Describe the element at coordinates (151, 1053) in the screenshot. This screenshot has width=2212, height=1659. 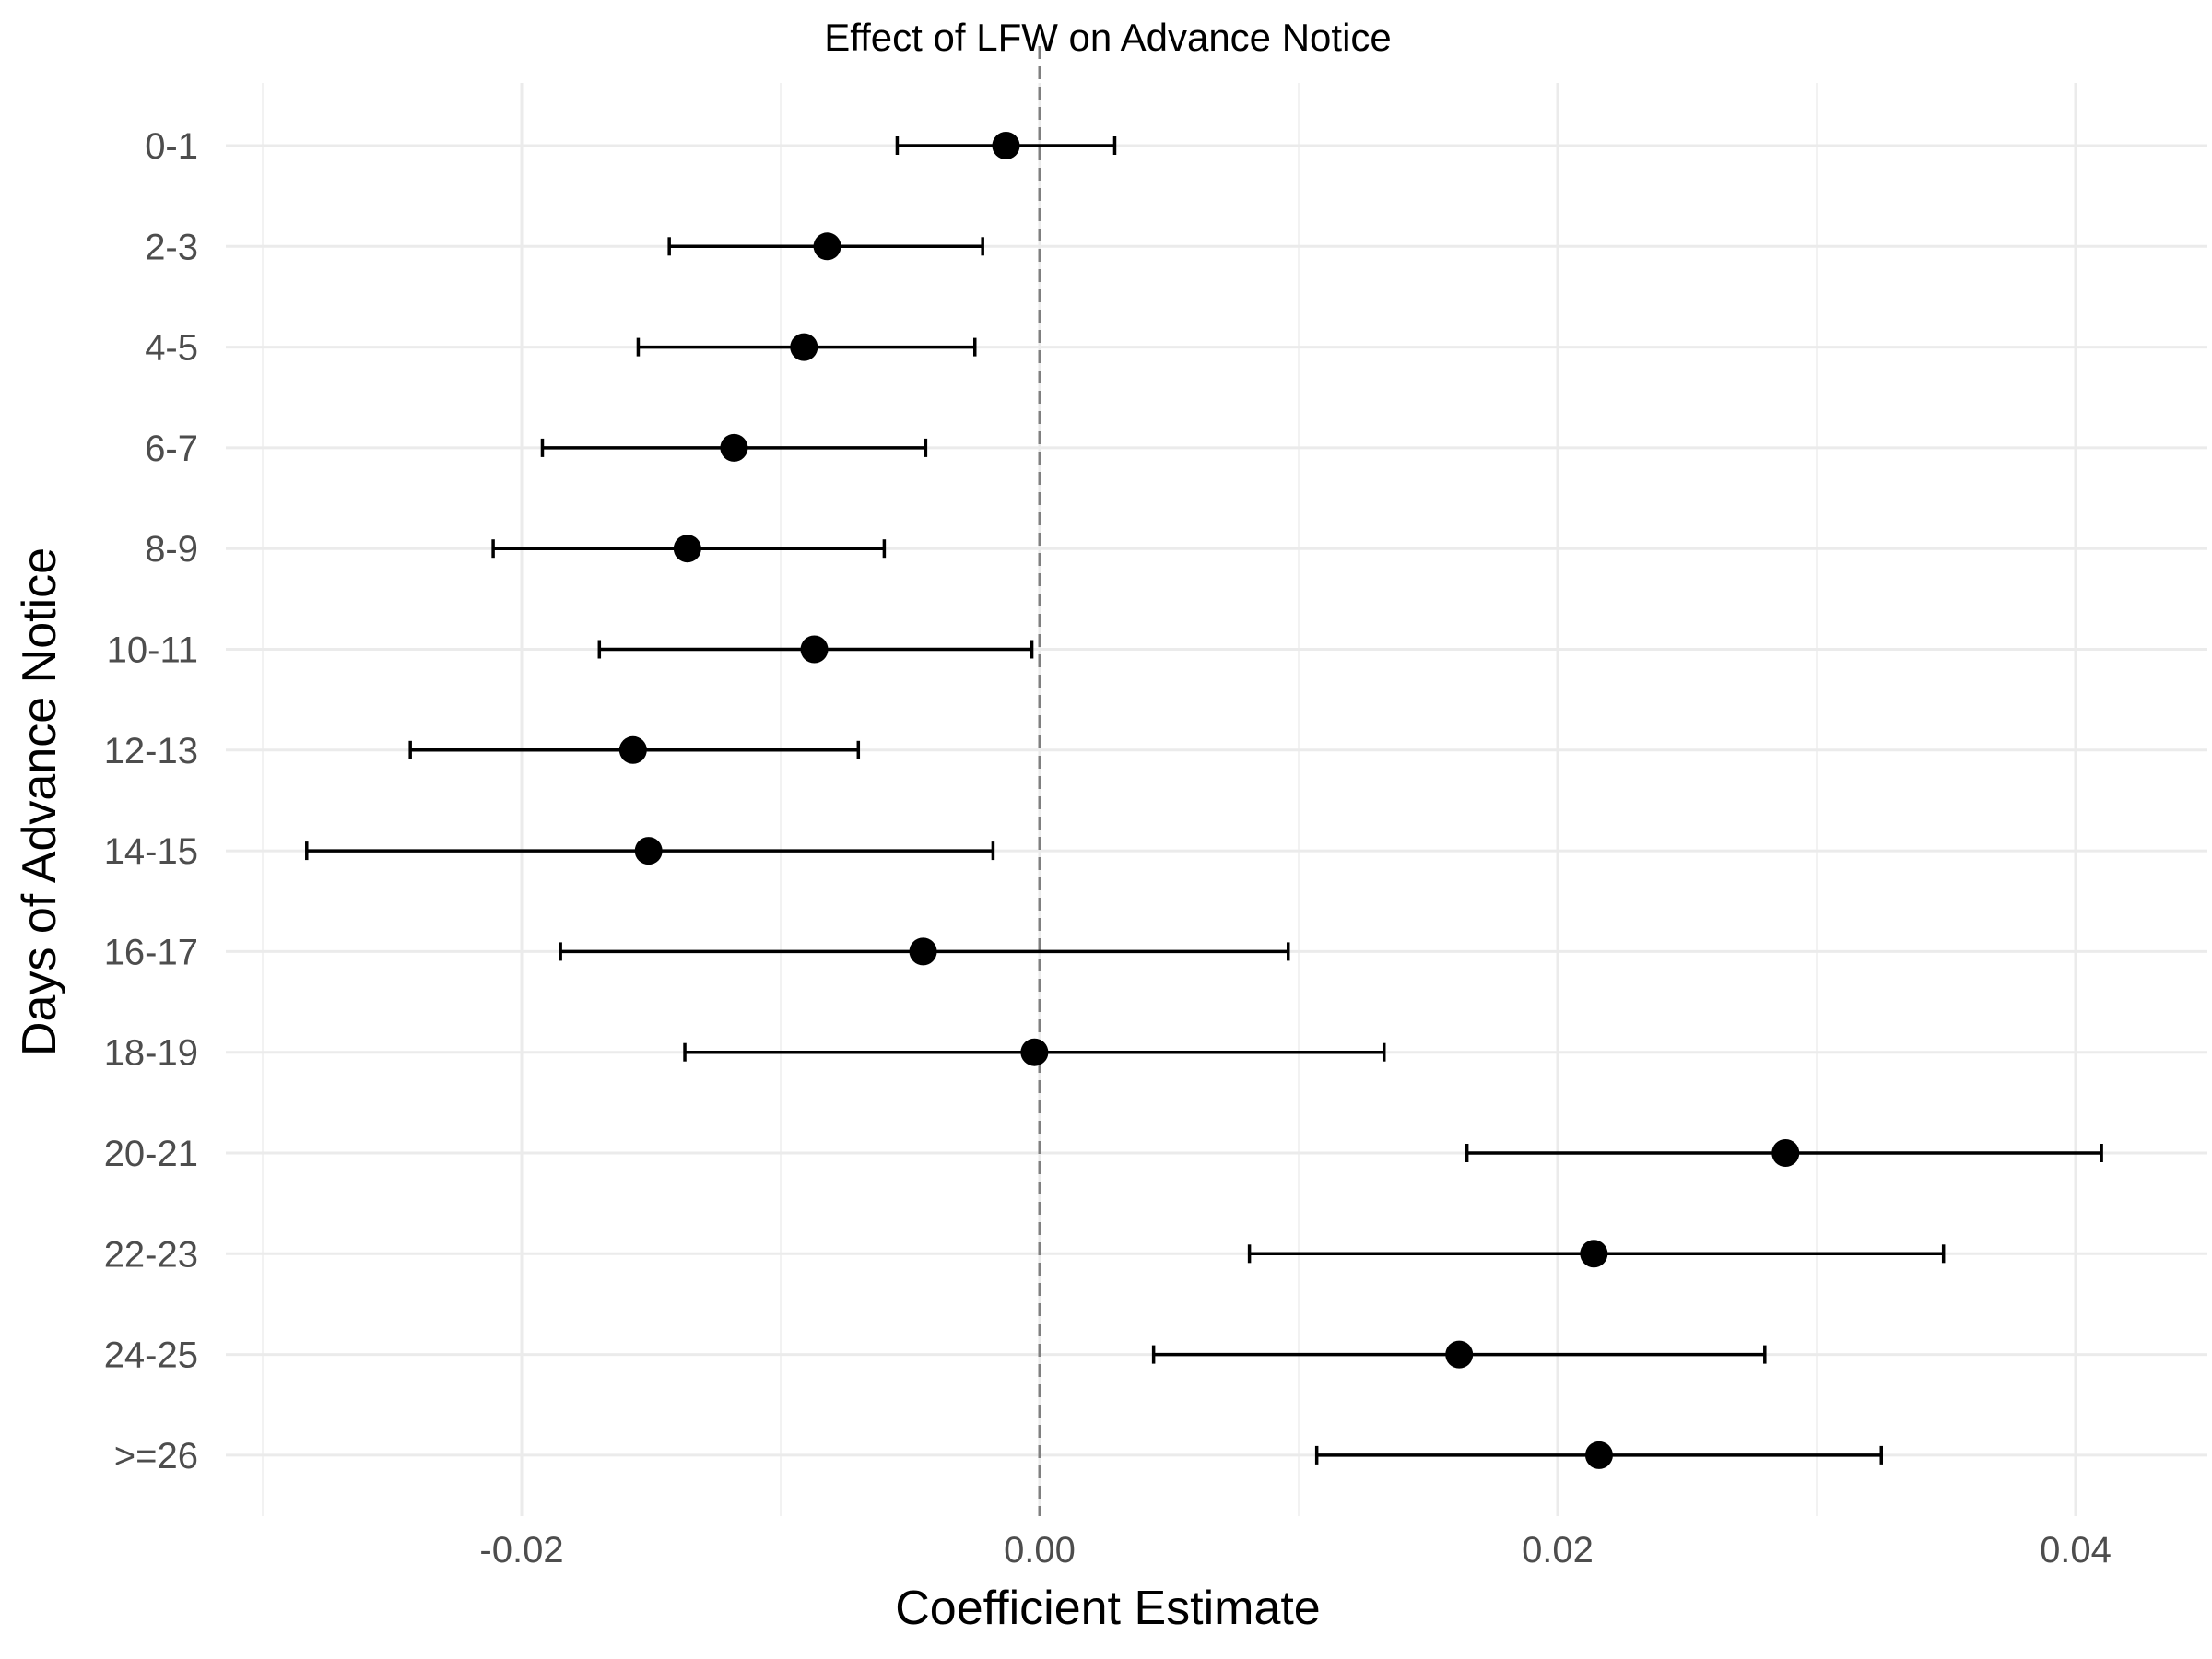
I see `y-tick-label: 18-19` at that location.